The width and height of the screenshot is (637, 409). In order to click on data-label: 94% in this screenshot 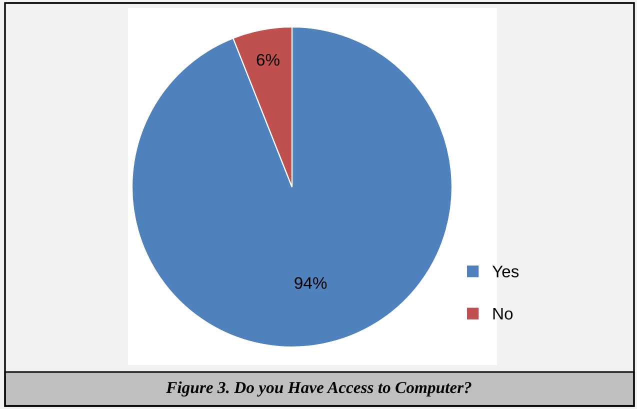, I will do `click(310, 283)`.